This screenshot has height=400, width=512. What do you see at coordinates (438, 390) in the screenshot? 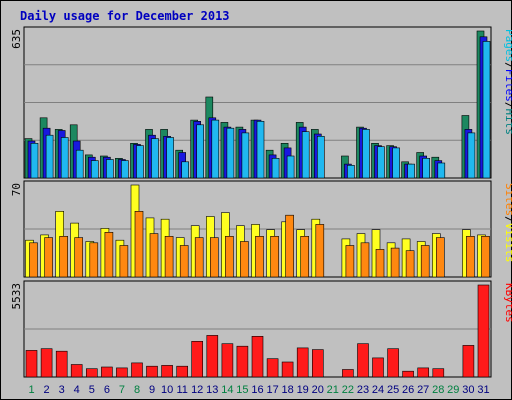
I see `day-label-28: 28` at bounding box center [438, 390].